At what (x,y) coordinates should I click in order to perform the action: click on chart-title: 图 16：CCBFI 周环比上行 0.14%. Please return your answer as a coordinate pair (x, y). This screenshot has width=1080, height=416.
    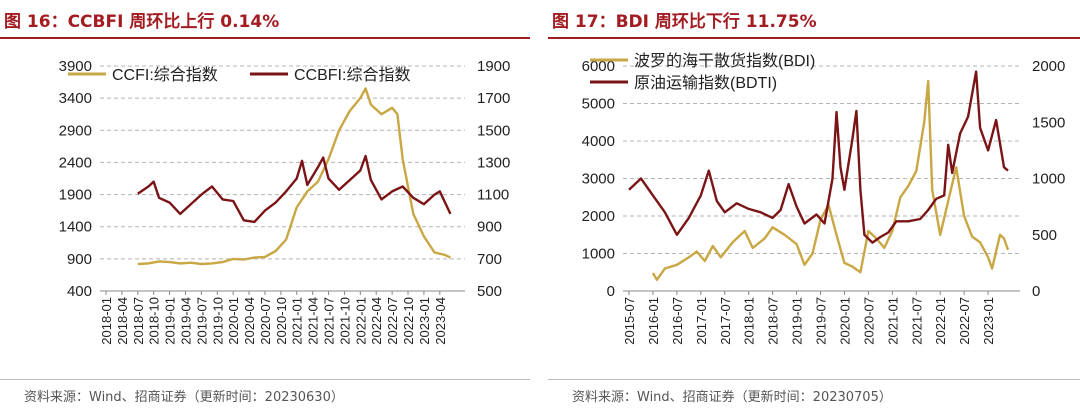
    Looking at the image, I should click on (142, 22).